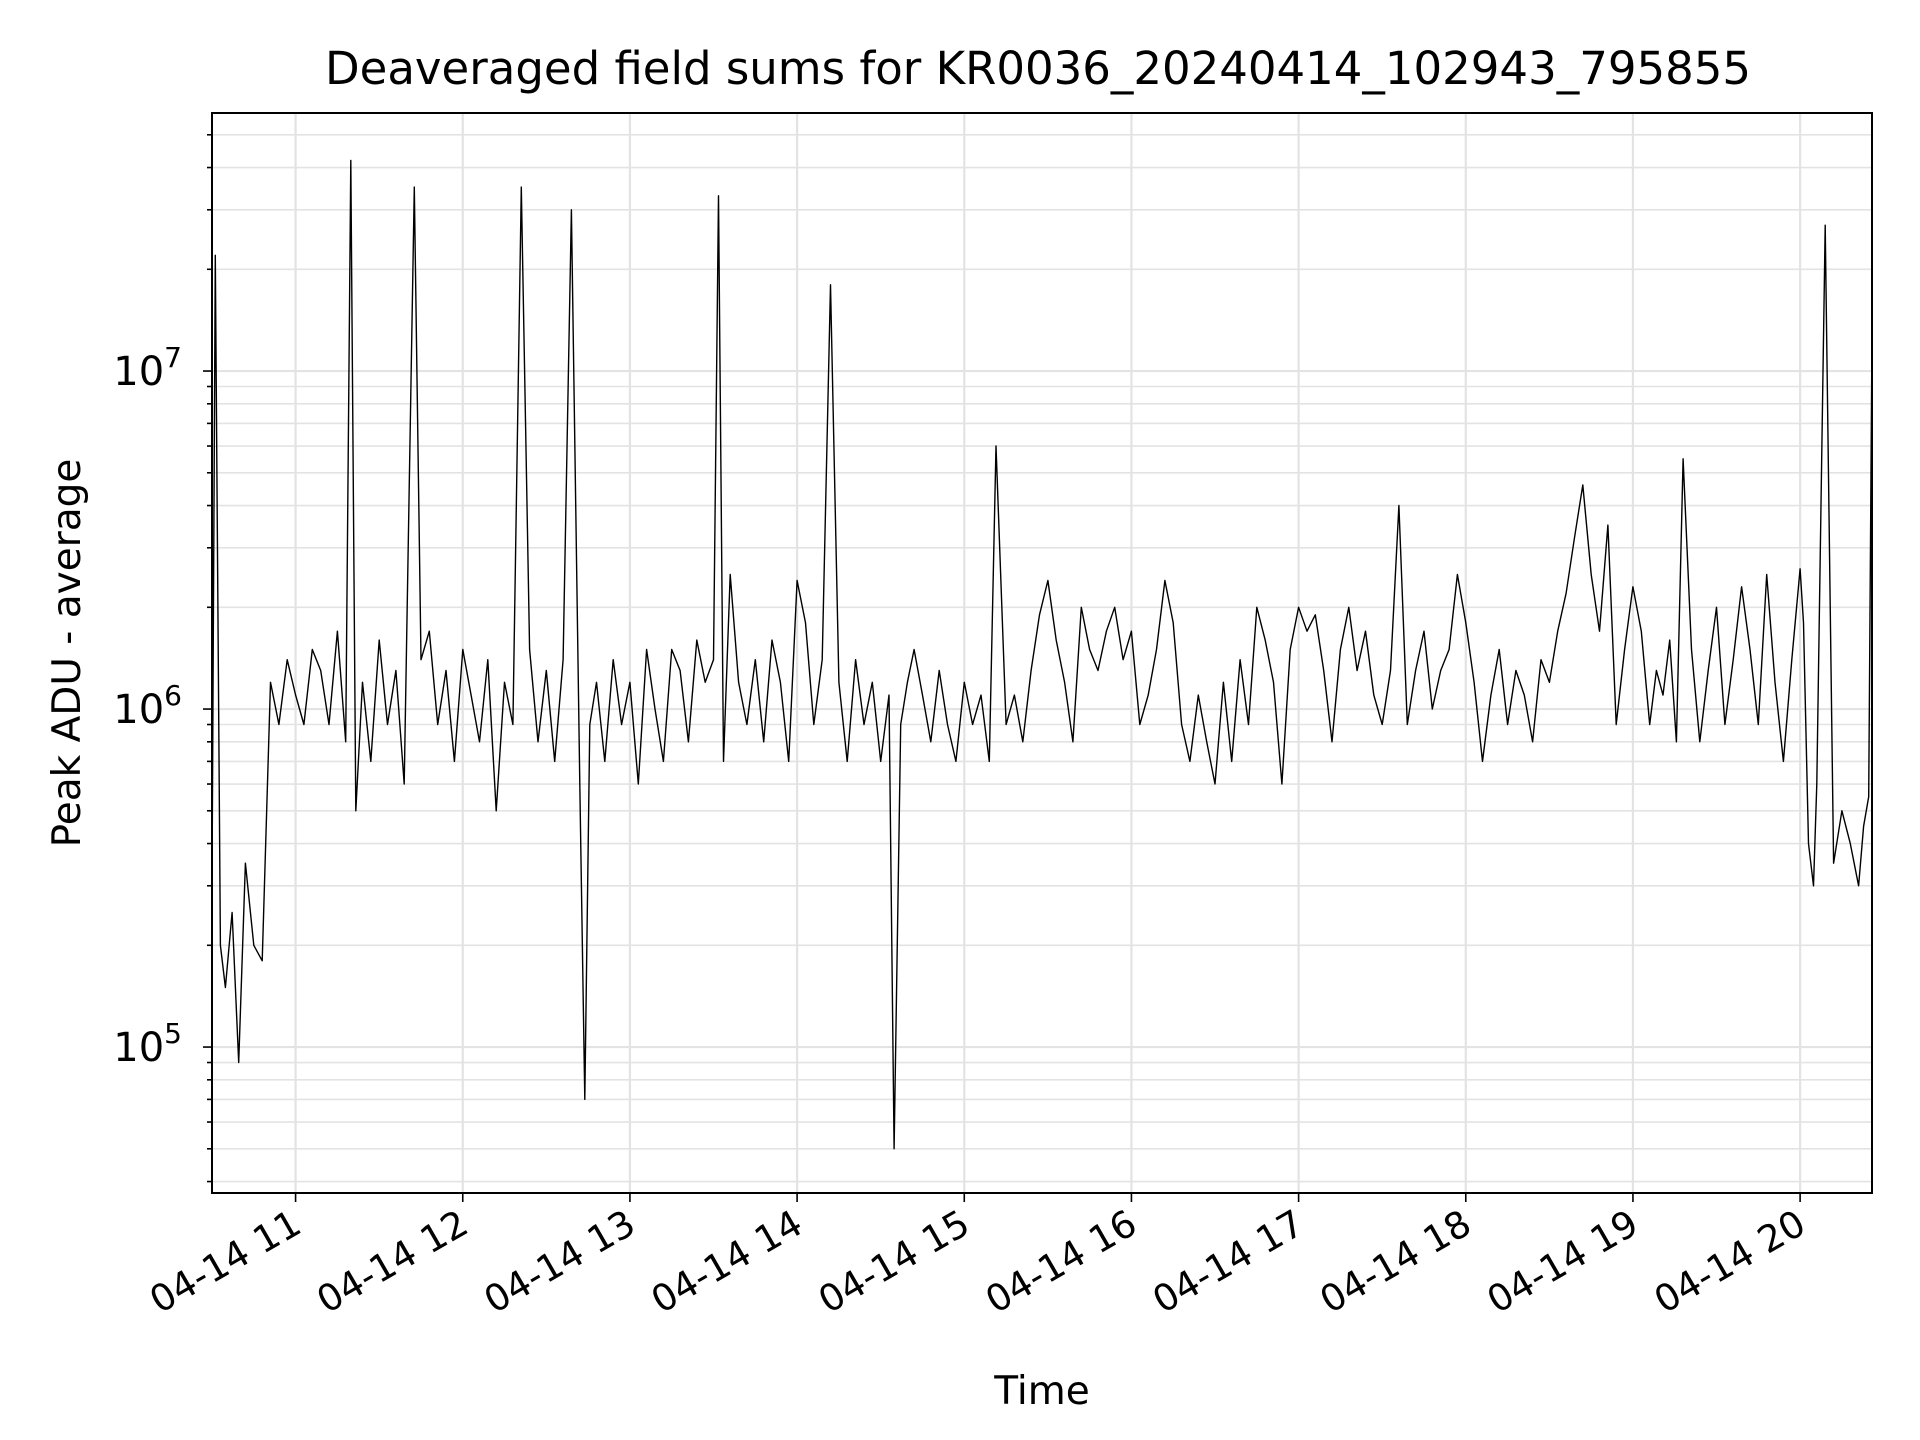  I want to click on x-axis-label: Time, so click(1041, 1391).